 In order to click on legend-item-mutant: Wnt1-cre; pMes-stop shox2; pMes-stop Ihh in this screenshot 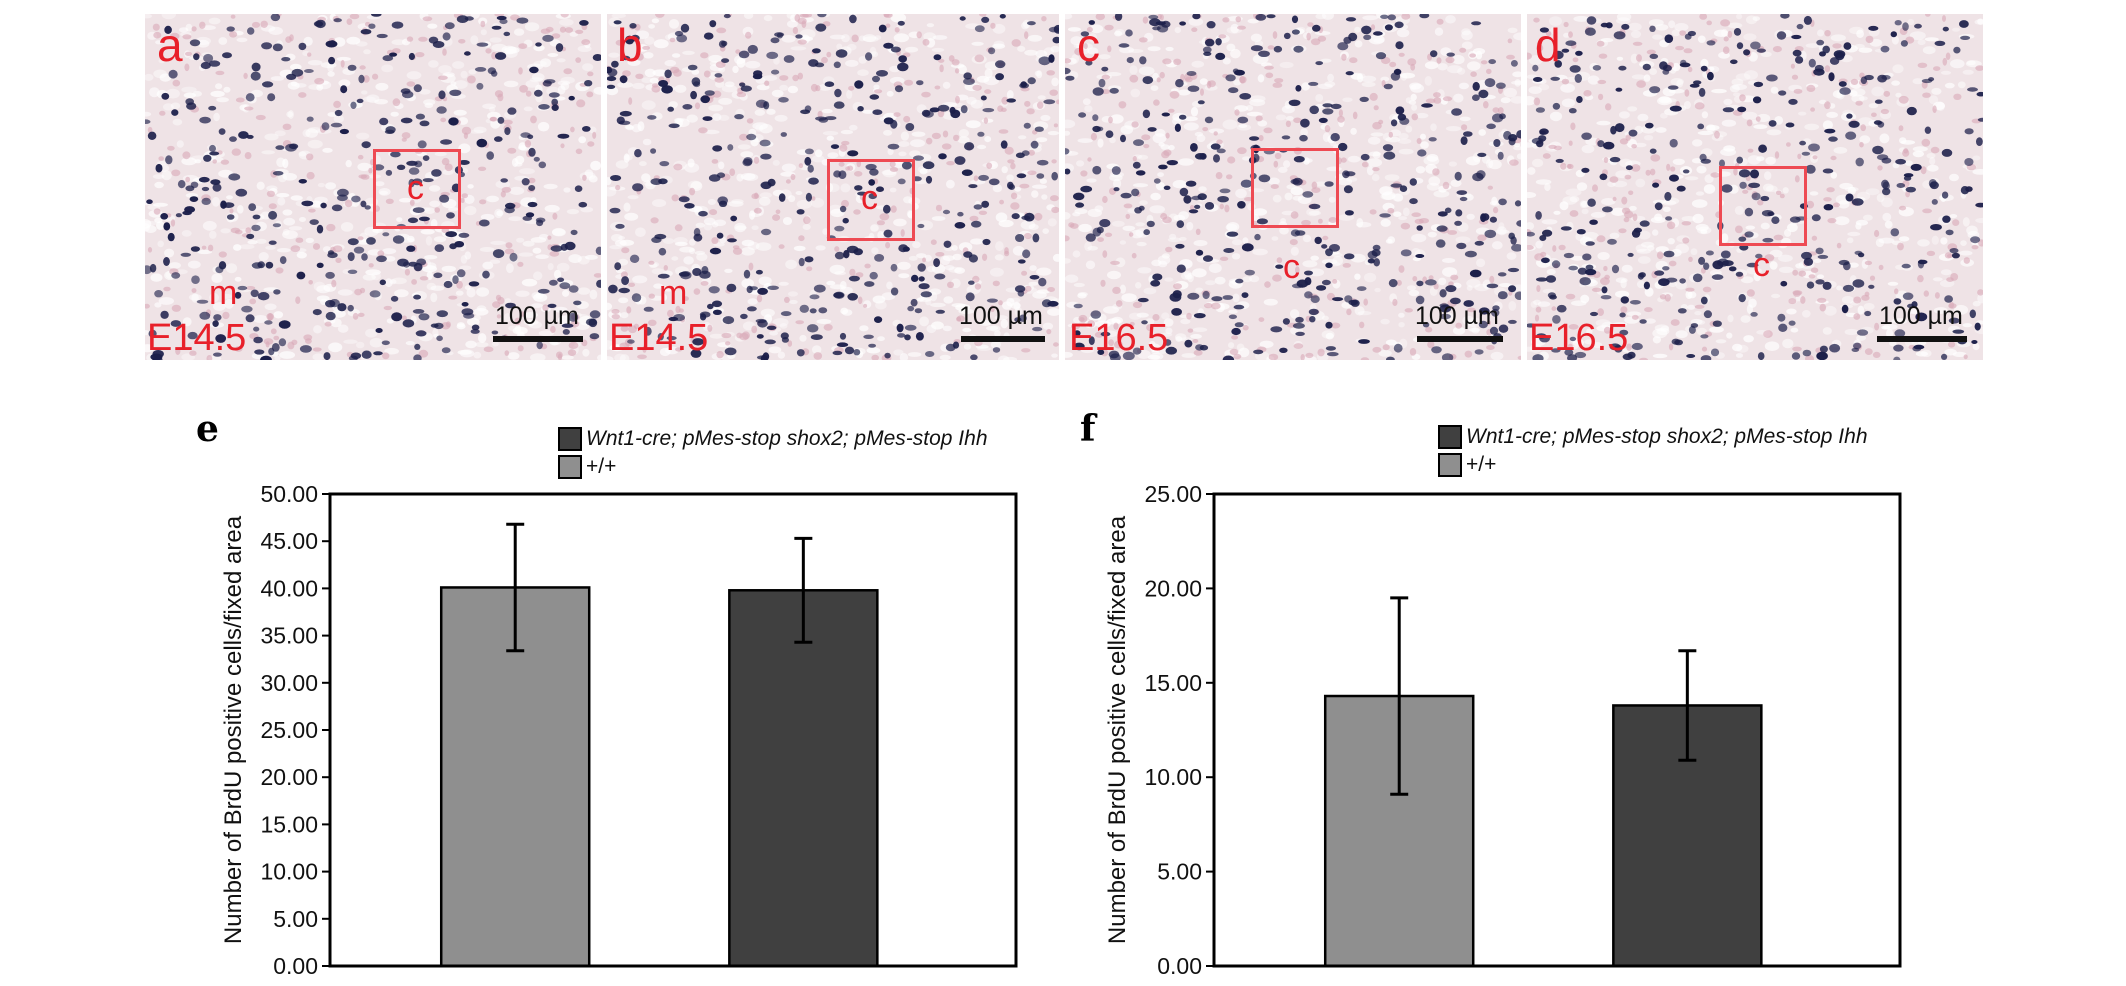, I will do `click(1653, 437)`.